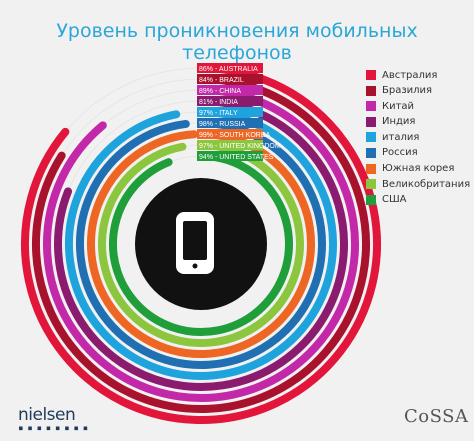 The image size is (474, 441). I want to click on legend-item: Китай, so click(418, 106).